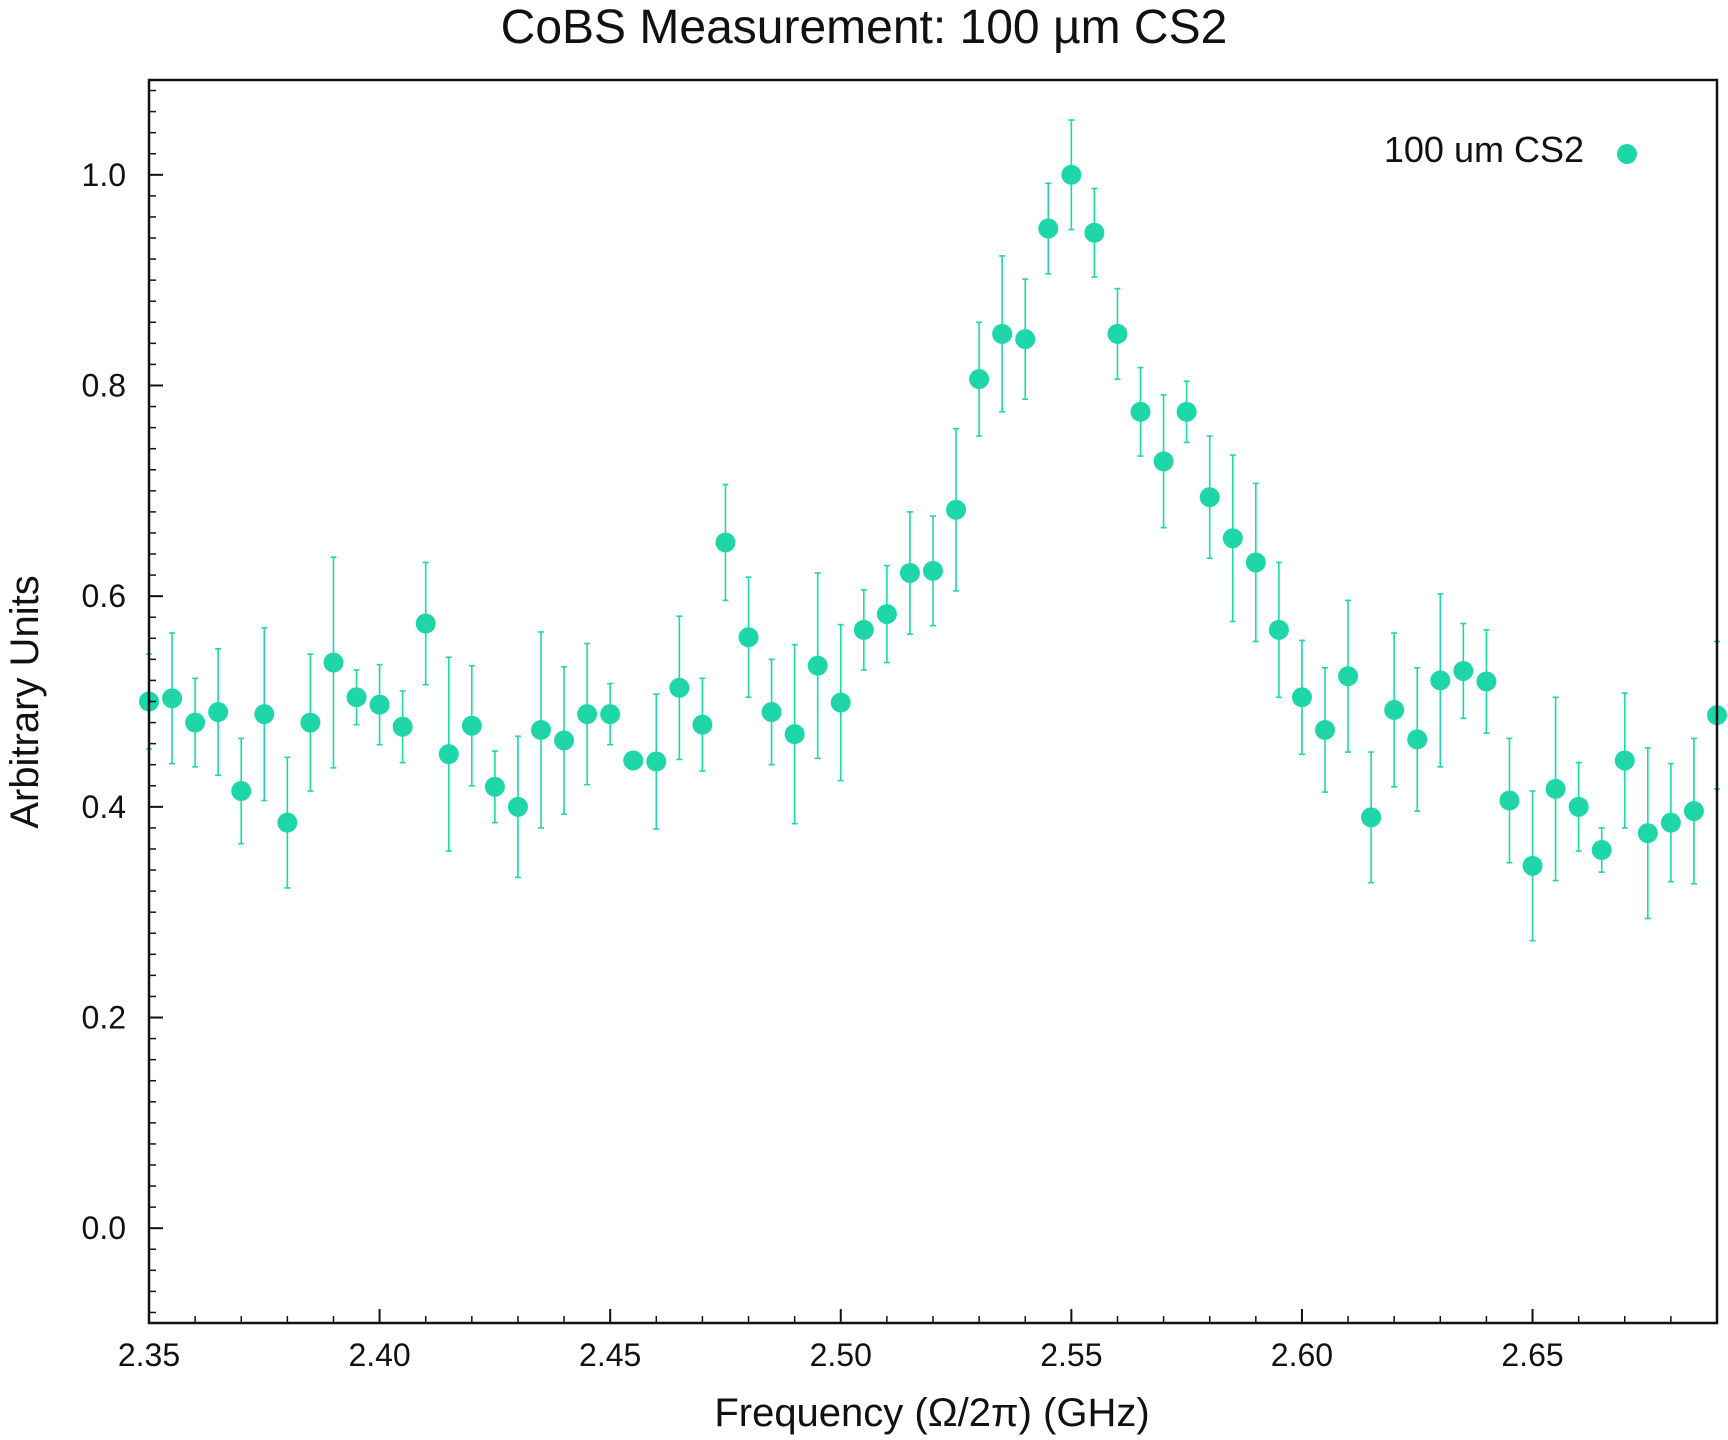 The height and width of the screenshot is (1440, 1728). Describe the element at coordinates (1532, 1355) in the screenshot. I see `x-tick-label: 2.65` at that location.